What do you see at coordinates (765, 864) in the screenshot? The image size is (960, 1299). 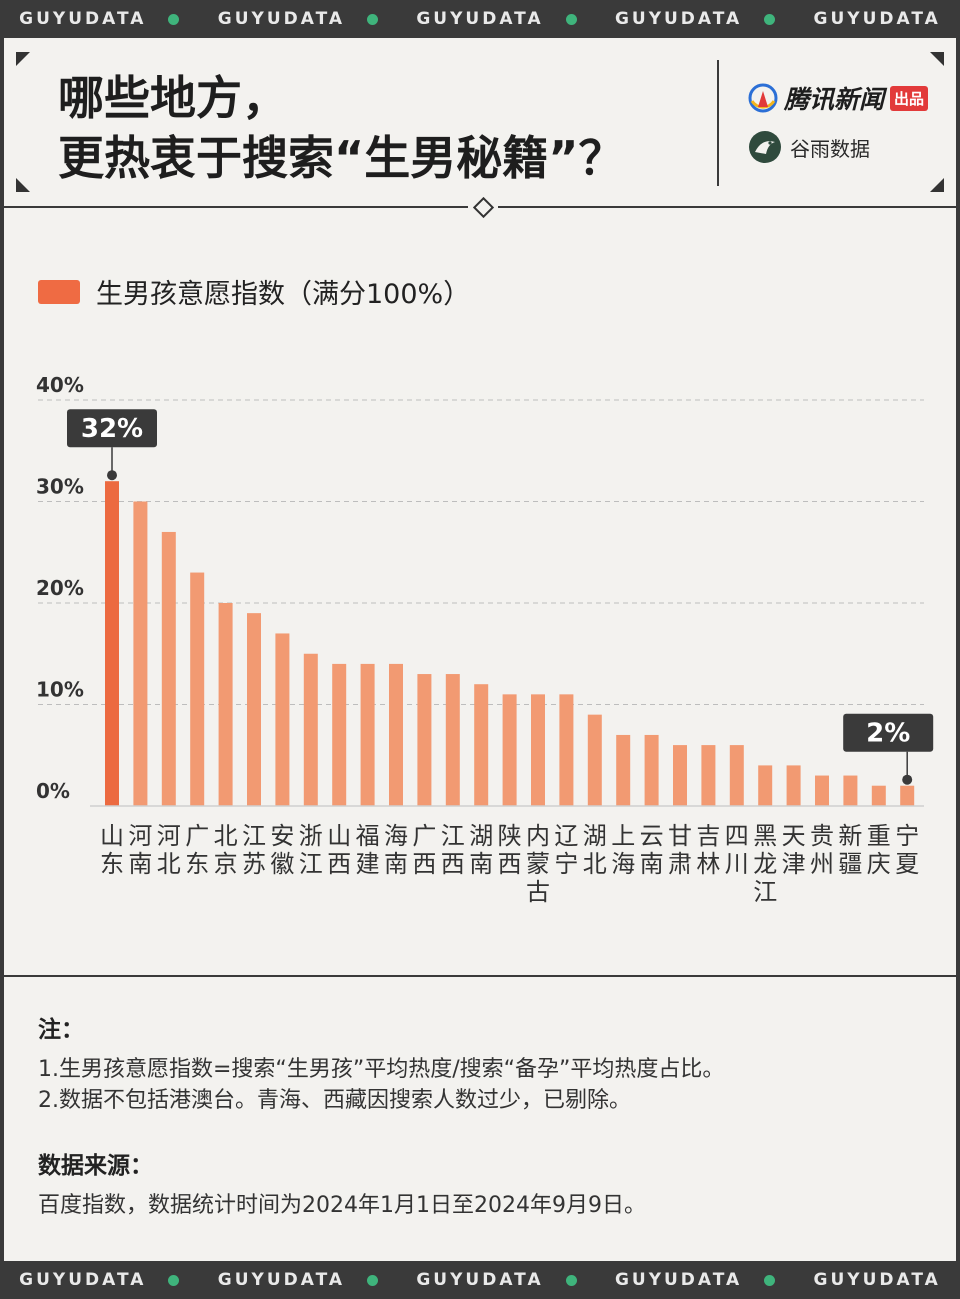 I see `x-tick-label: 龙` at bounding box center [765, 864].